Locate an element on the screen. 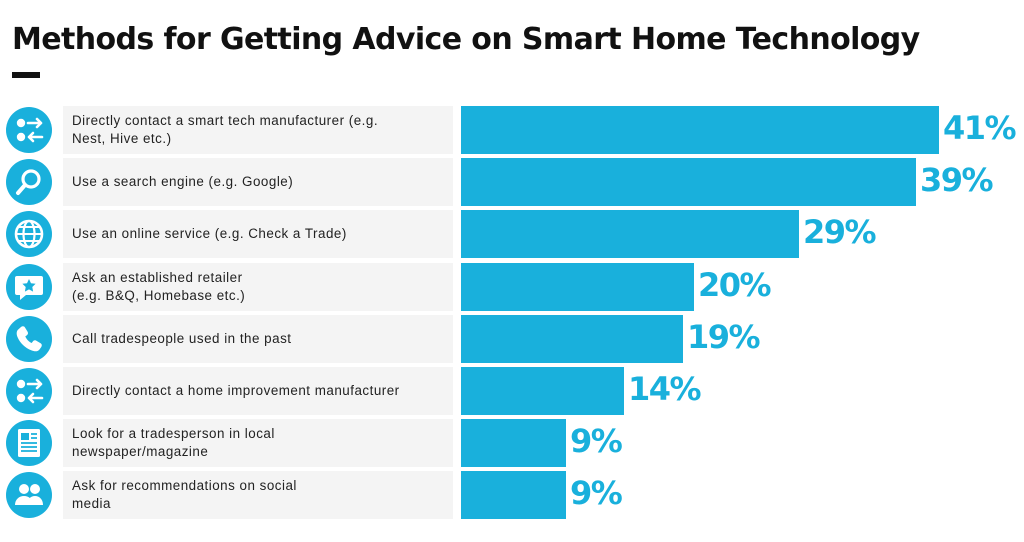  globe-icon is located at coordinates (29, 234).